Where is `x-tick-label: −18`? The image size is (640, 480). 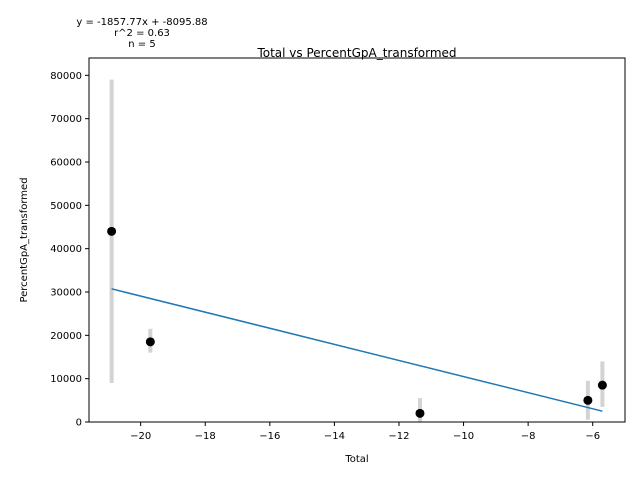
x-tick-label: −18 is located at coordinates (205, 436).